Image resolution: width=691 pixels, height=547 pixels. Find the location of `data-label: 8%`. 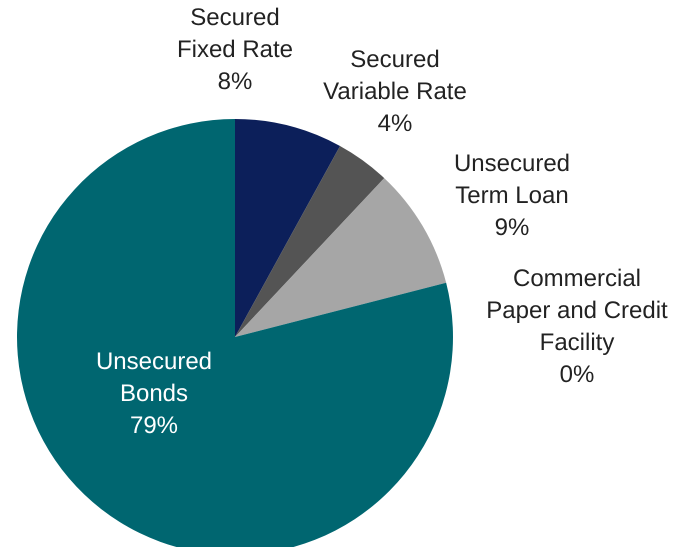

data-label: 8% is located at coordinates (235, 81).